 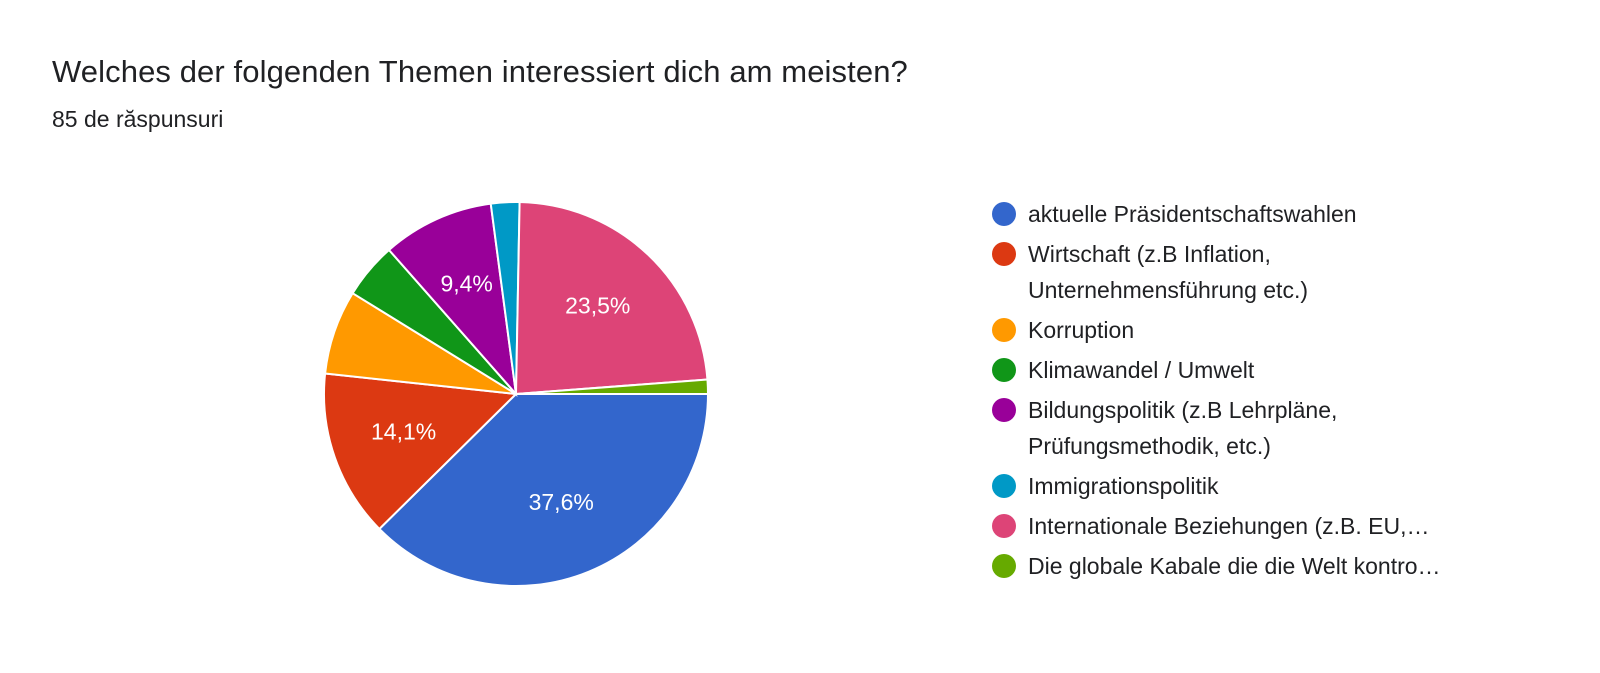 What do you see at coordinates (1141, 370) in the screenshot?
I see `legend-label: Klimawandel / Umwelt` at bounding box center [1141, 370].